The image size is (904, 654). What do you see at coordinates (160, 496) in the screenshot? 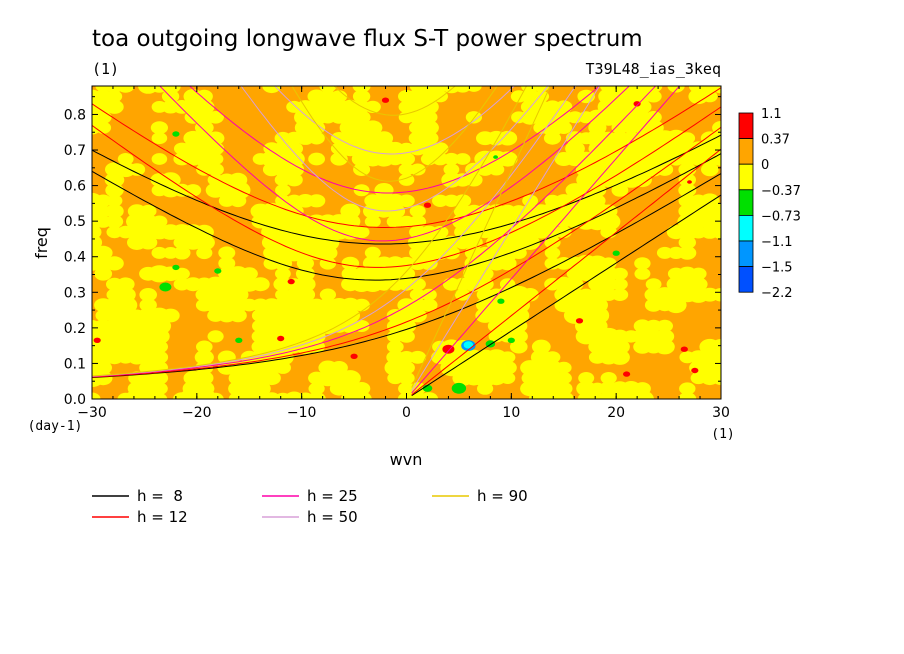
I see `legend-label-h8: h = 8` at bounding box center [160, 496].